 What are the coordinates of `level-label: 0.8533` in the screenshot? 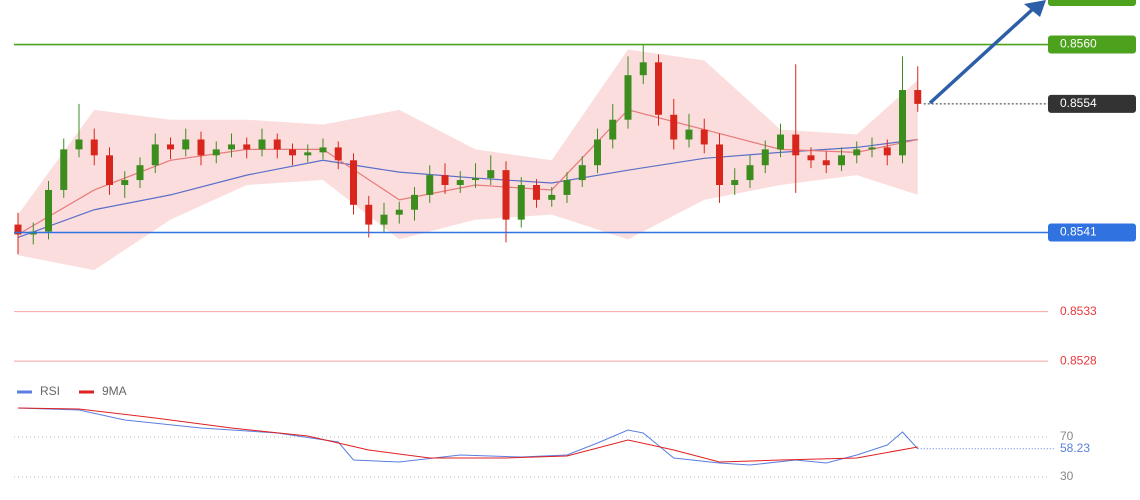 It's located at (1078, 311).